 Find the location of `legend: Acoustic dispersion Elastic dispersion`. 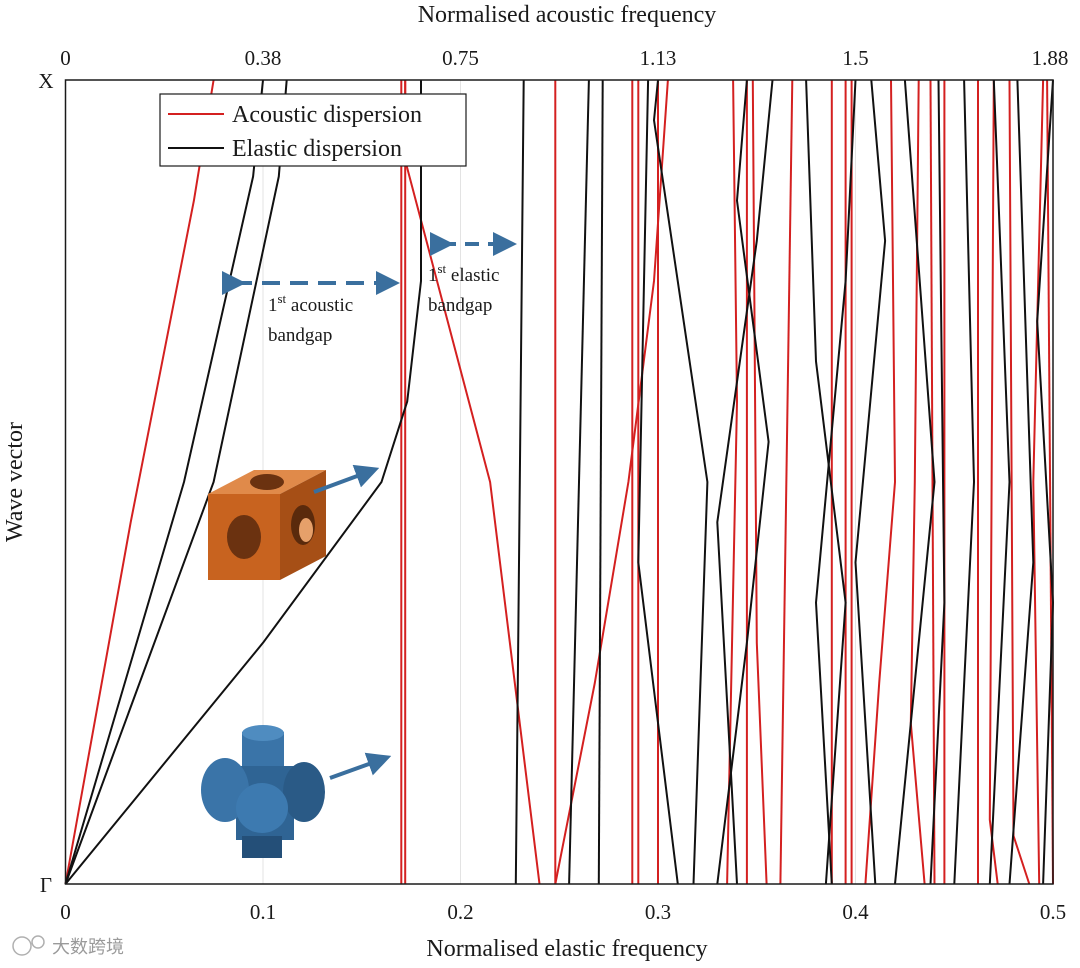

legend: Acoustic dispersion Elastic dispersion is located at coordinates (313, 130).